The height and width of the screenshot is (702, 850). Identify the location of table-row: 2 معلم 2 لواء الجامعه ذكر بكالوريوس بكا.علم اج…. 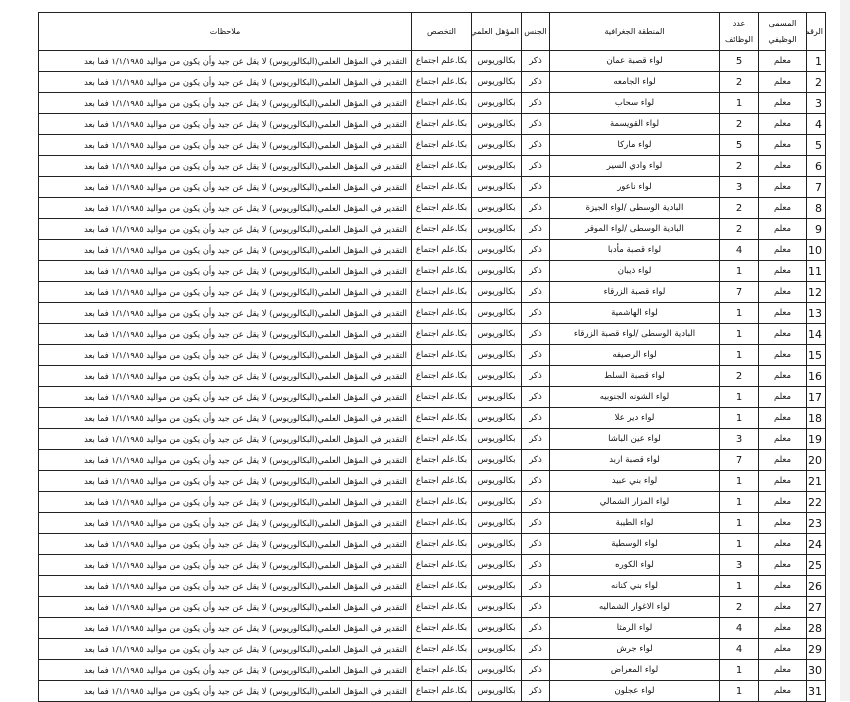
(432, 82).